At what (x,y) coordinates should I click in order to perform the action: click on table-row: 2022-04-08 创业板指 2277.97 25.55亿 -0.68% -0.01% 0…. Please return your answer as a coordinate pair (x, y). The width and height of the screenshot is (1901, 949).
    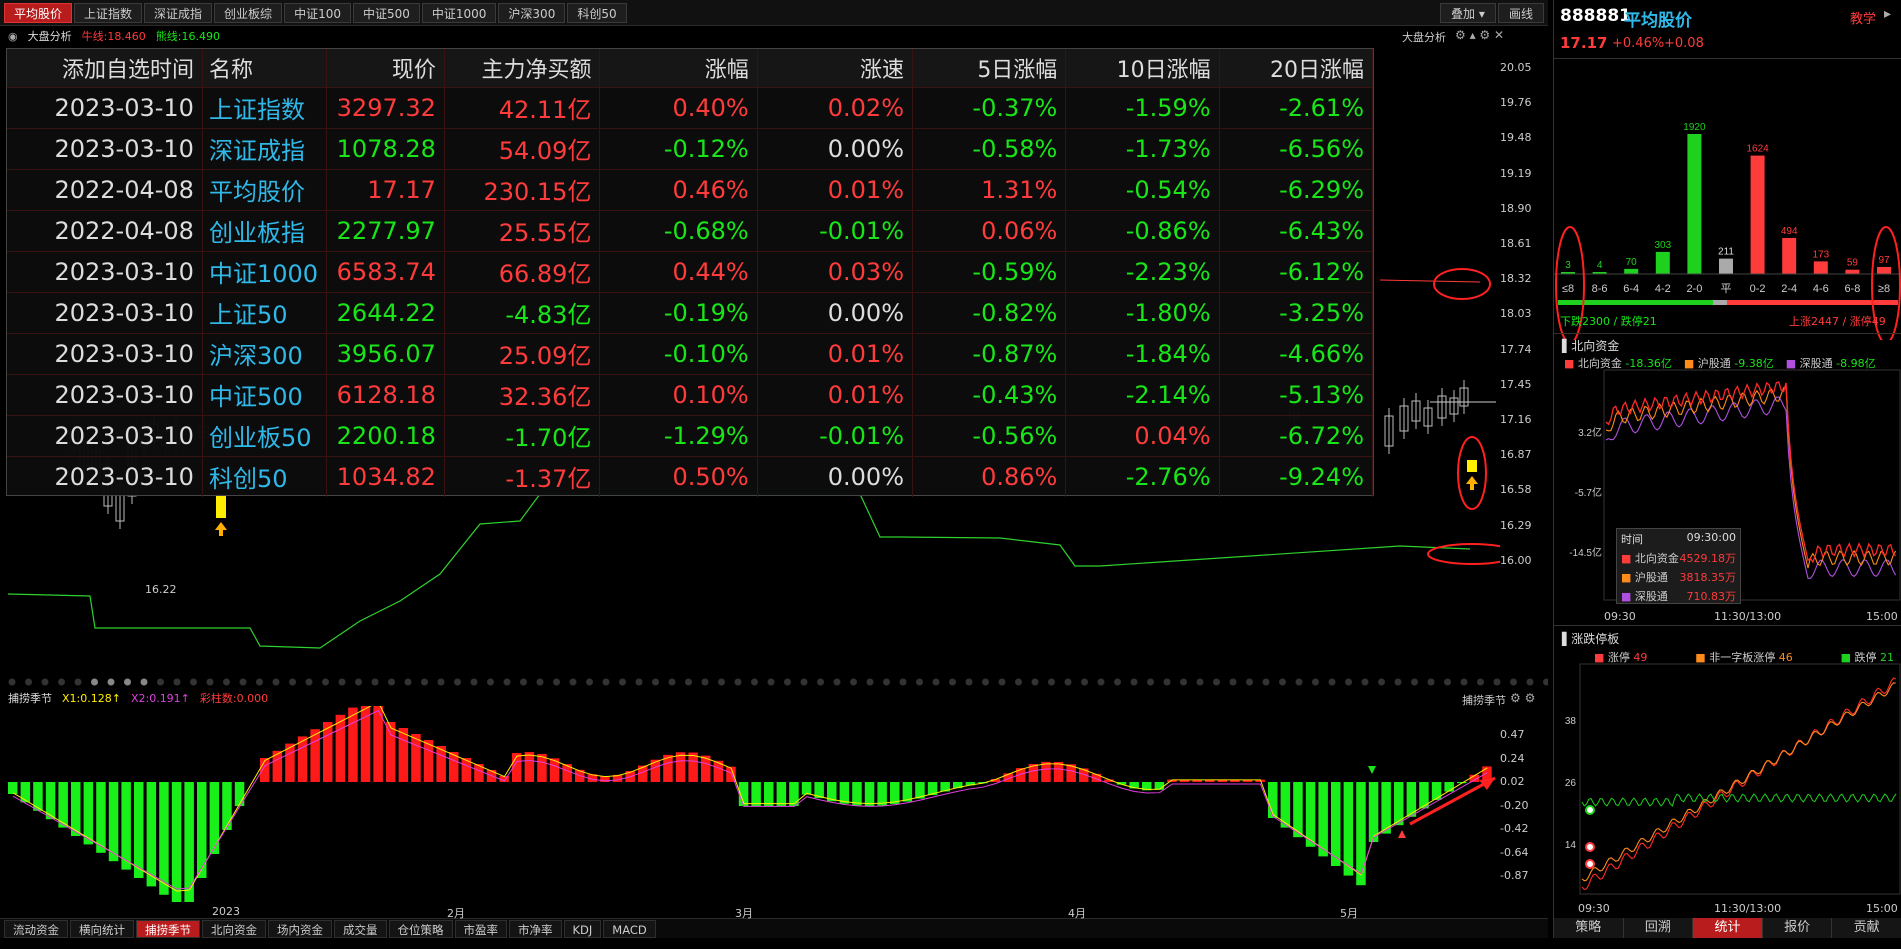
    Looking at the image, I should click on (690, 230).